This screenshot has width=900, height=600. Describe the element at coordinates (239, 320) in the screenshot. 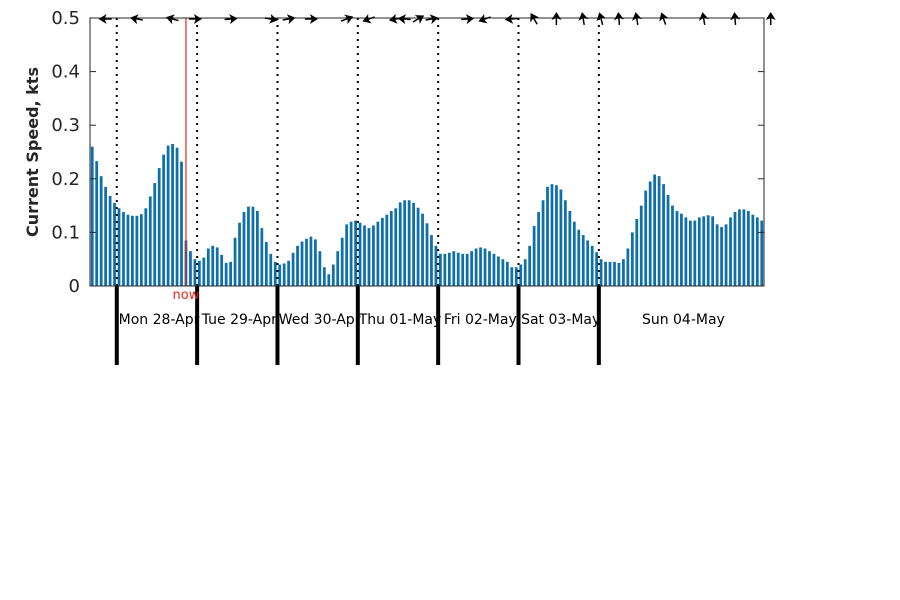

I see `day-label: Tue 29-Apr` at that location.